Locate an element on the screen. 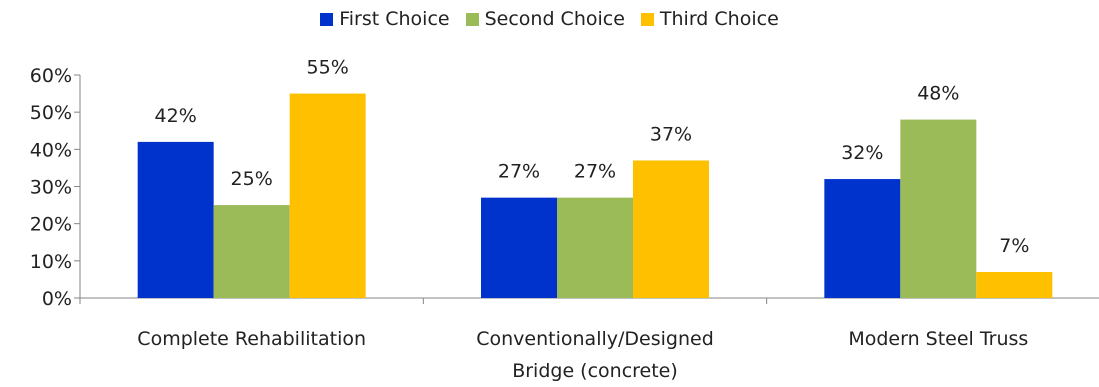 The width and height of the screenshot is (1099, 387). y-tick-label: 50% is located at coordinates (51, 113).